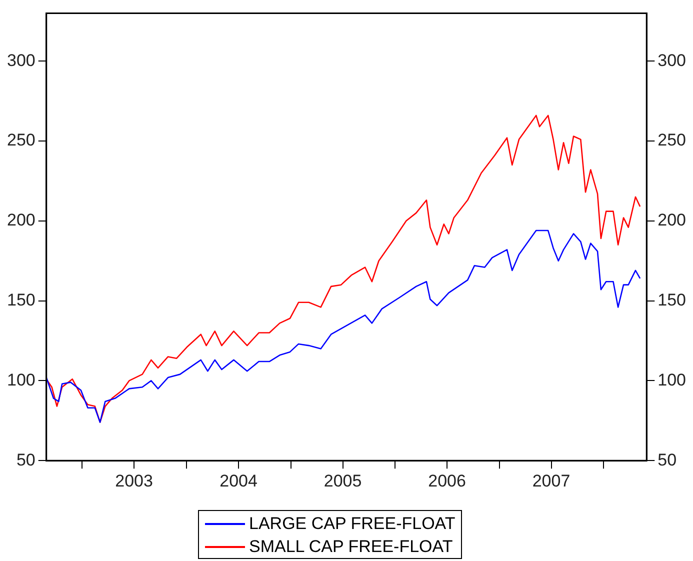  Describe the element at coordinates (447, 480) in the screenshot. I see `x-tick-label: 2006` at that location.